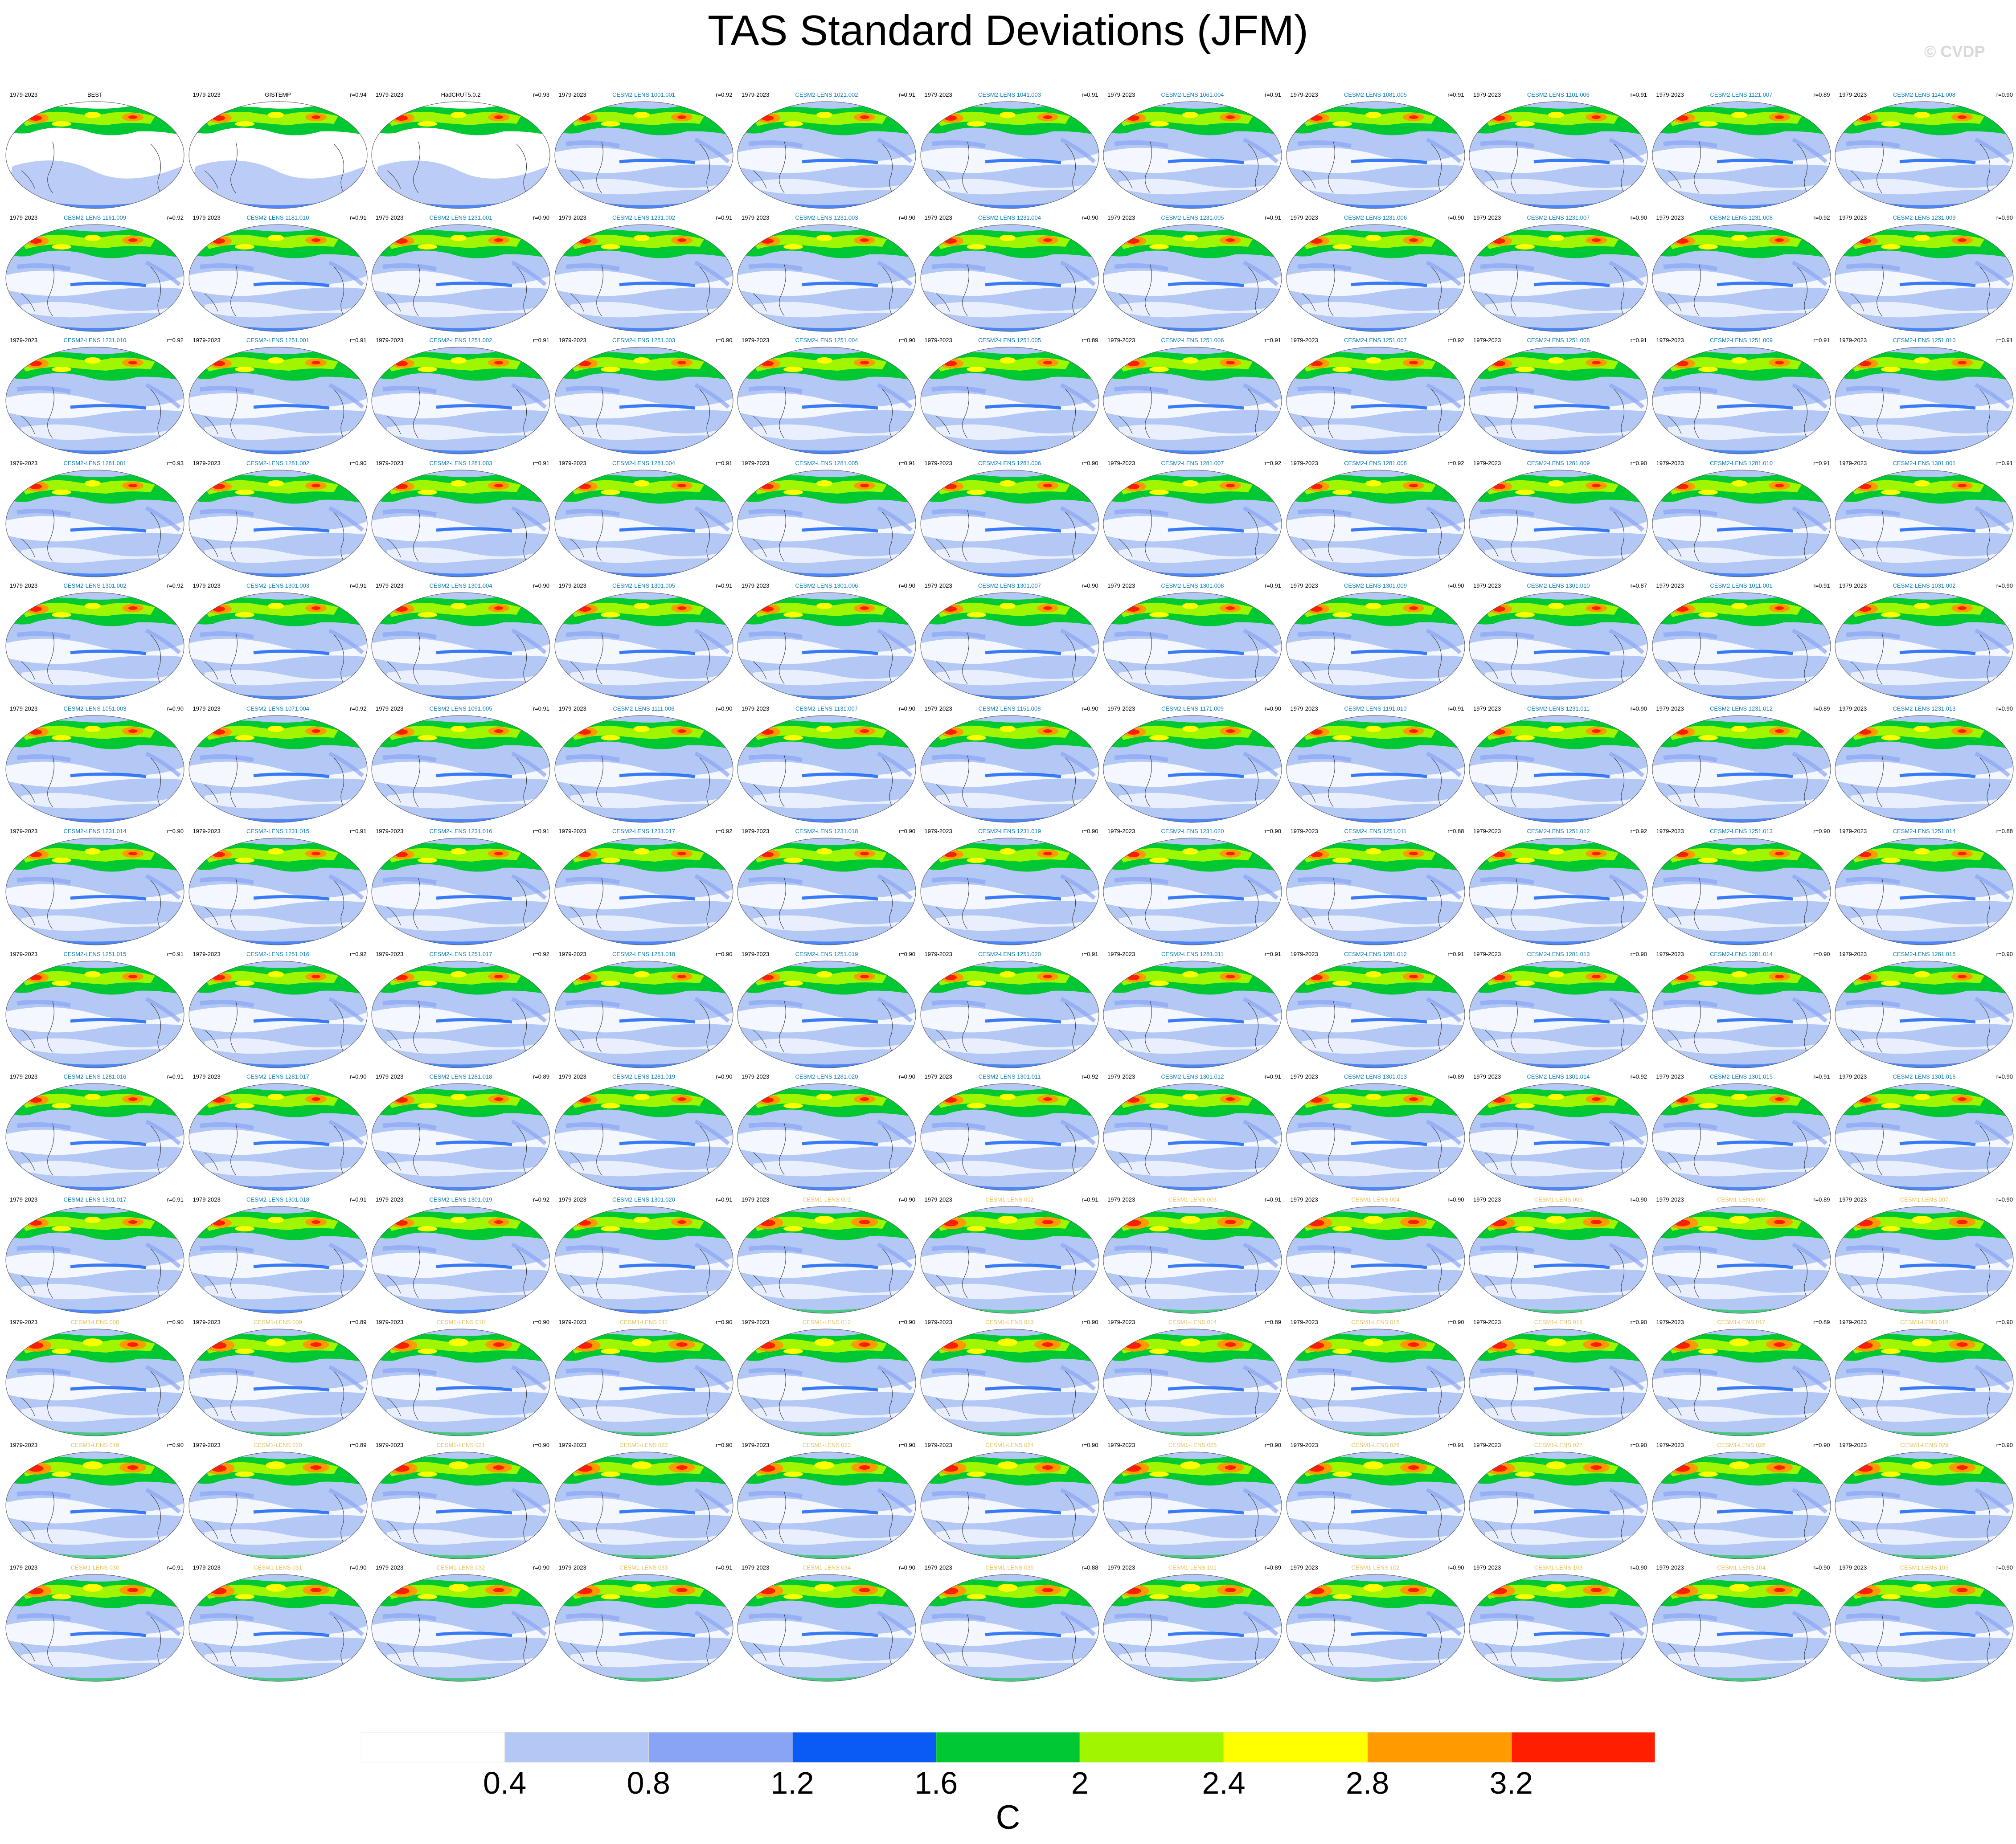 Image resolution: width=2016 pixels, height=1844 pixels. What do you see at coordinates (461, 1199) in the screenshot?
I see `panel-dataset-name: CESM2-LENS 1301.019` at bounding box center [461, 1199].